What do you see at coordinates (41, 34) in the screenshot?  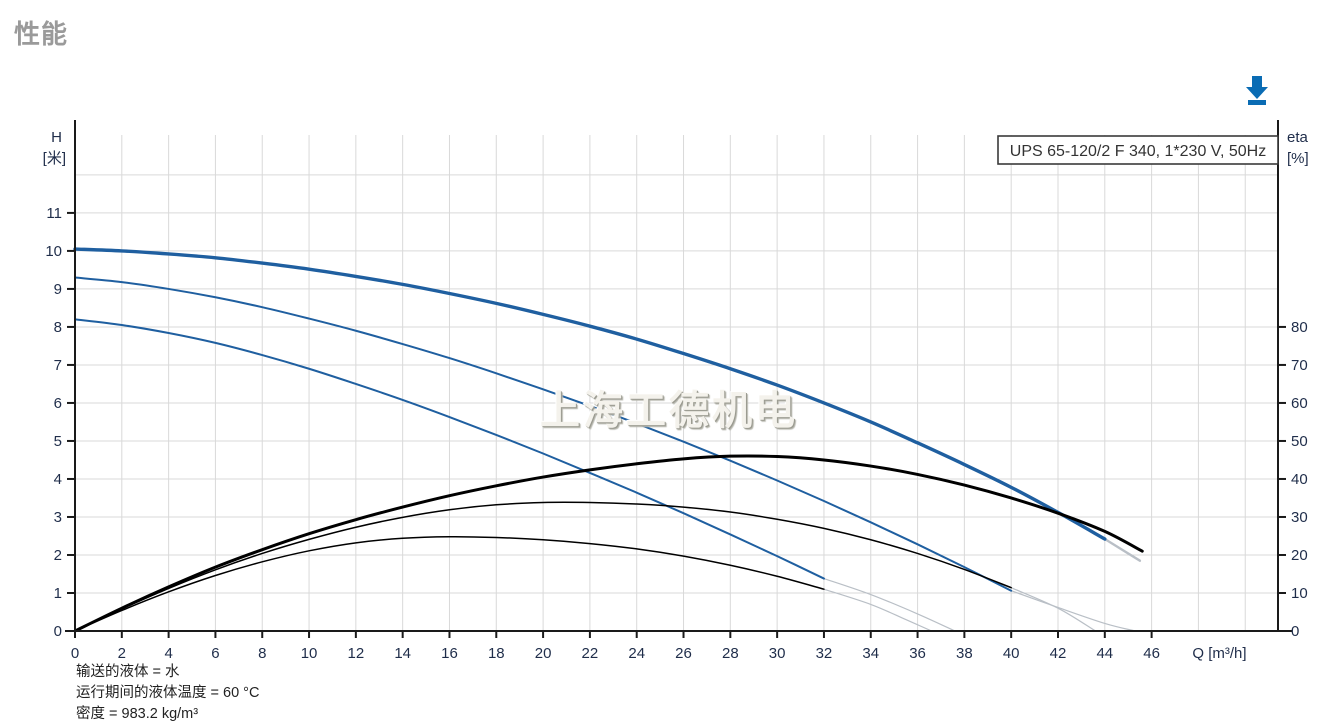 I see `page-title: 性能` at bounding box center [41, 34].